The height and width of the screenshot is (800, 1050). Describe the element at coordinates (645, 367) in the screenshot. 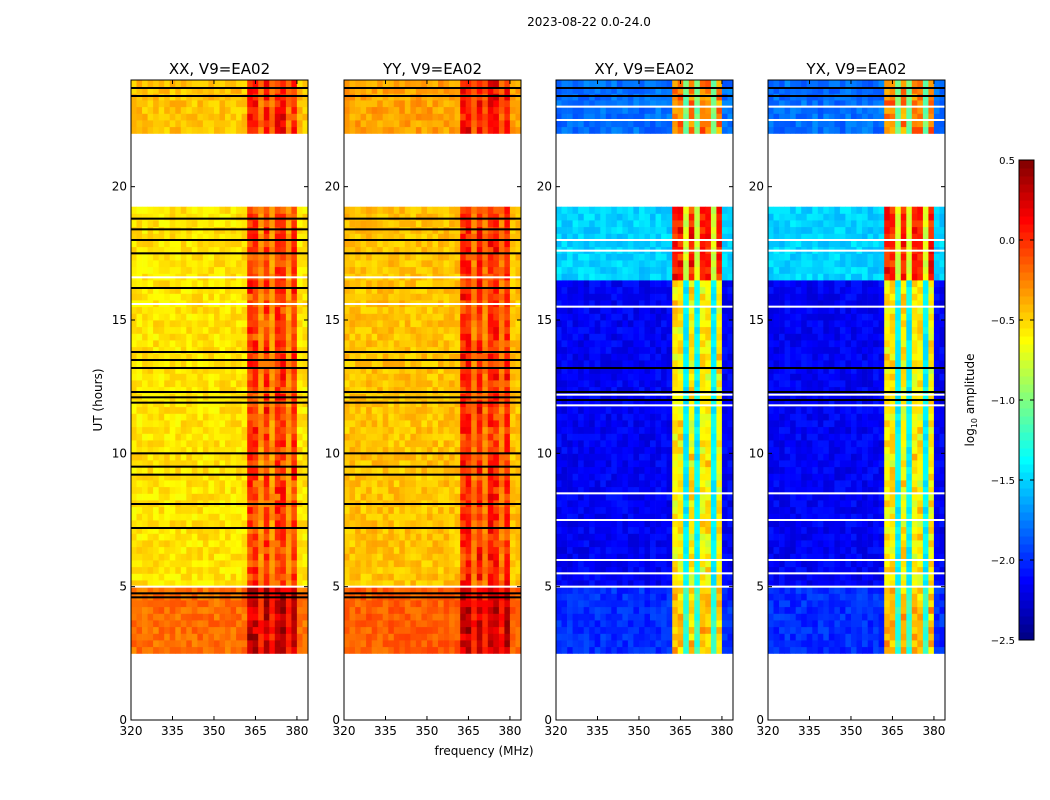

I see `heatmap` at that location.